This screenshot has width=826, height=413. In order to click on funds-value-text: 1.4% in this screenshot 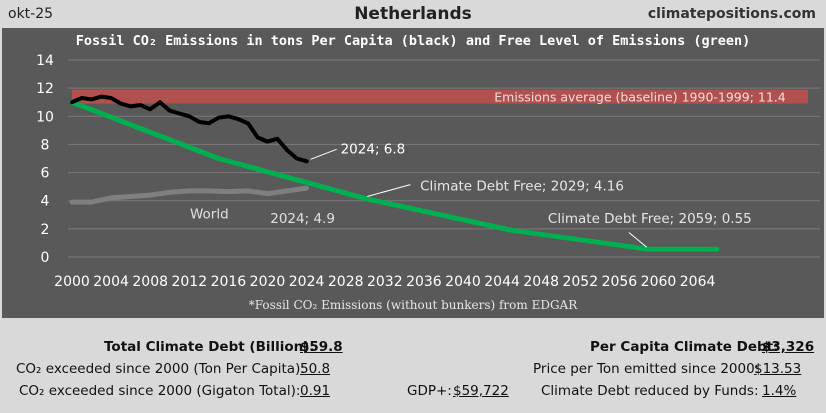, I will do `click(779, 391)`.